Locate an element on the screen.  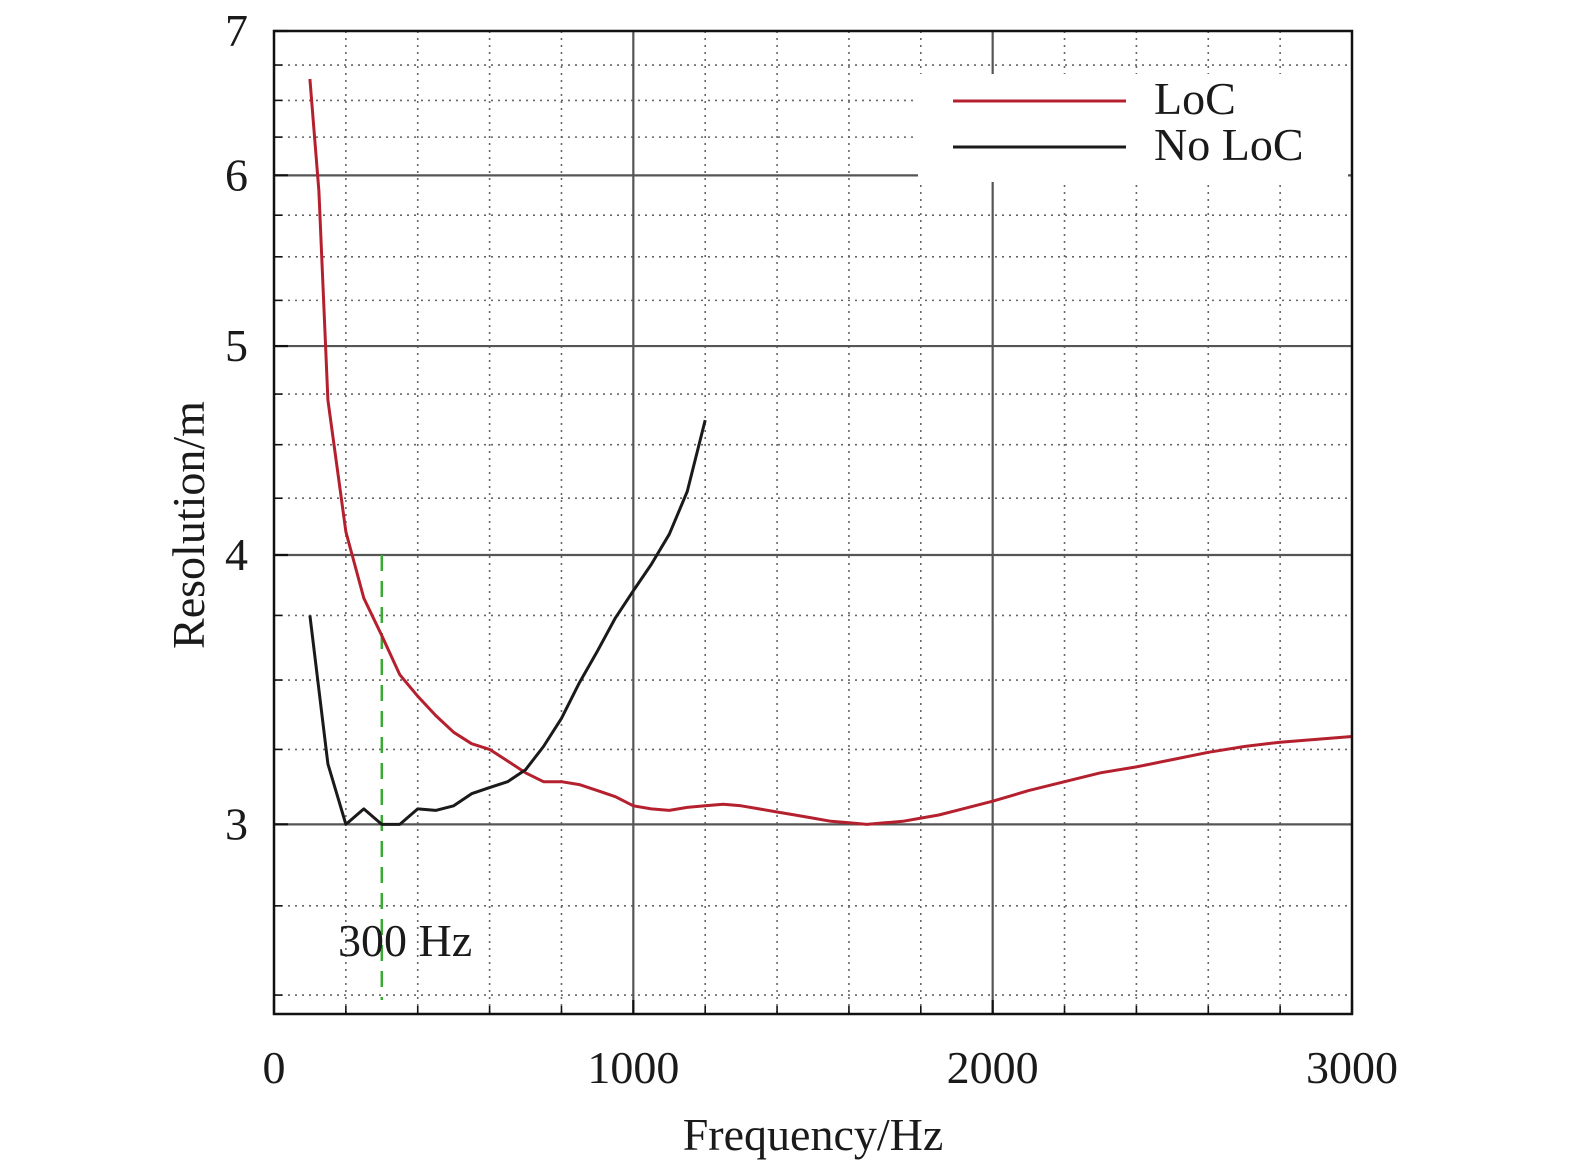
legend-box is located at coordinates (1133, 128).